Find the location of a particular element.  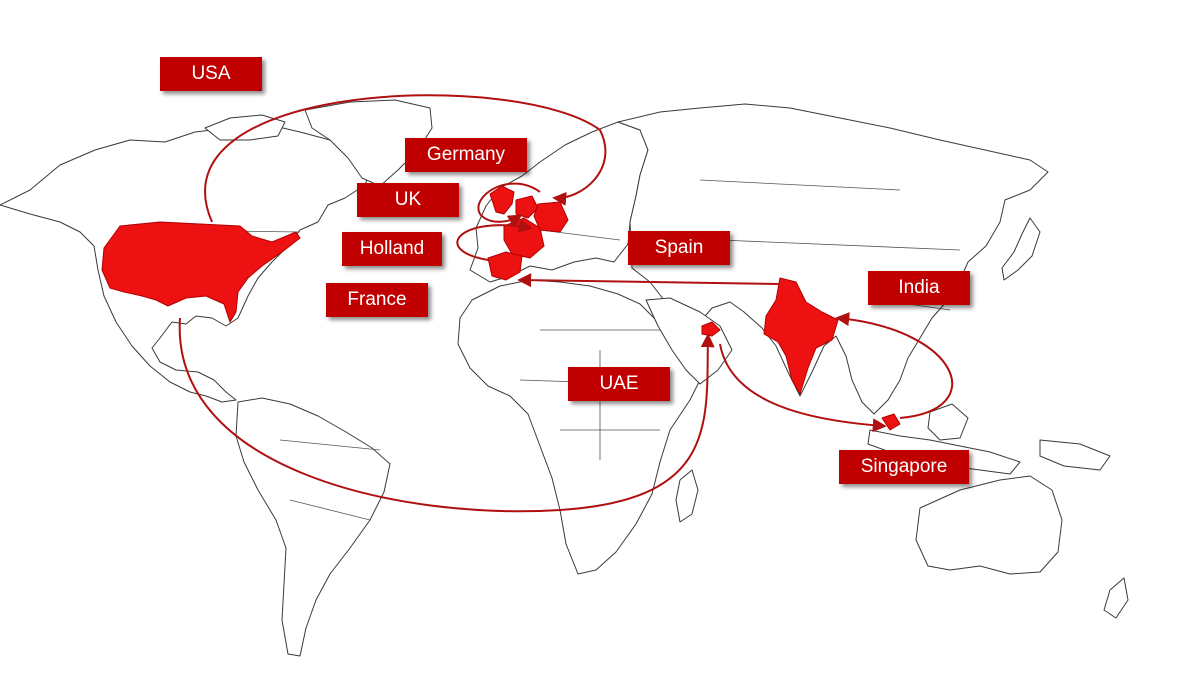

landmass-south-america is located at coordinates (313, 527).